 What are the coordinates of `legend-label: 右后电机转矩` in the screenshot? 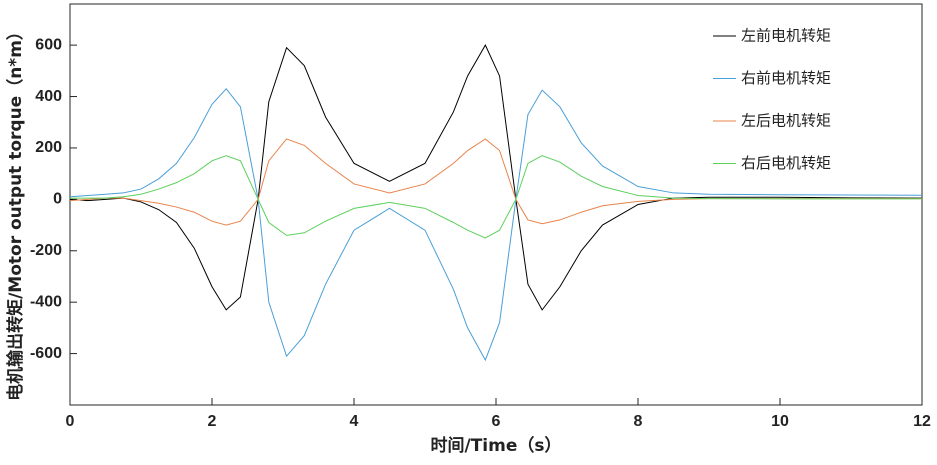 It's located at (786, 163).